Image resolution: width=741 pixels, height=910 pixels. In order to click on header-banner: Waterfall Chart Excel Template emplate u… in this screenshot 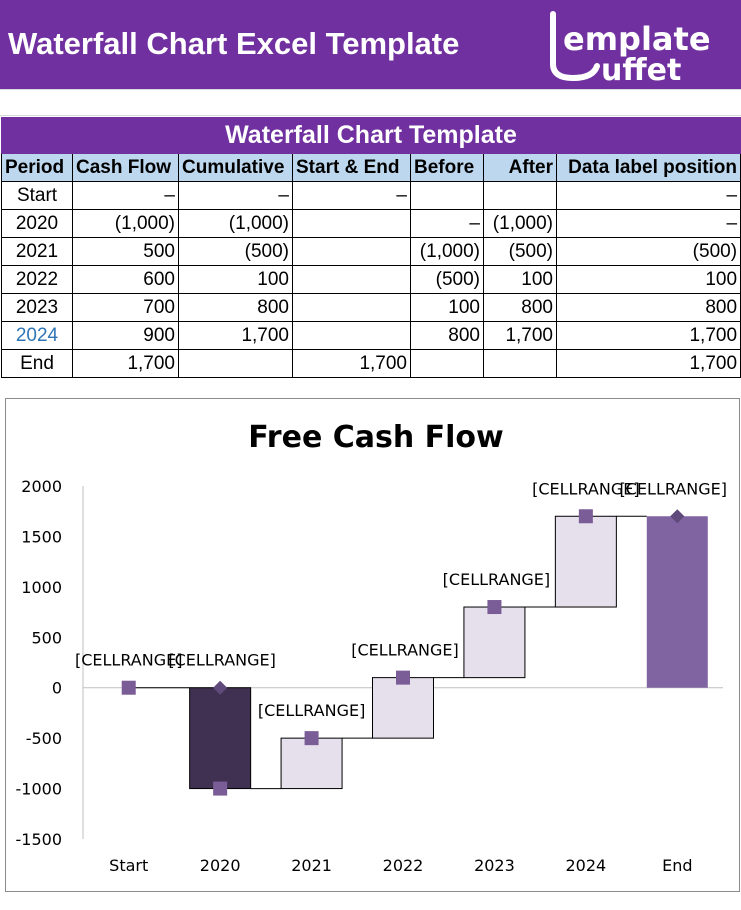, I will do `click(370, 44)`.